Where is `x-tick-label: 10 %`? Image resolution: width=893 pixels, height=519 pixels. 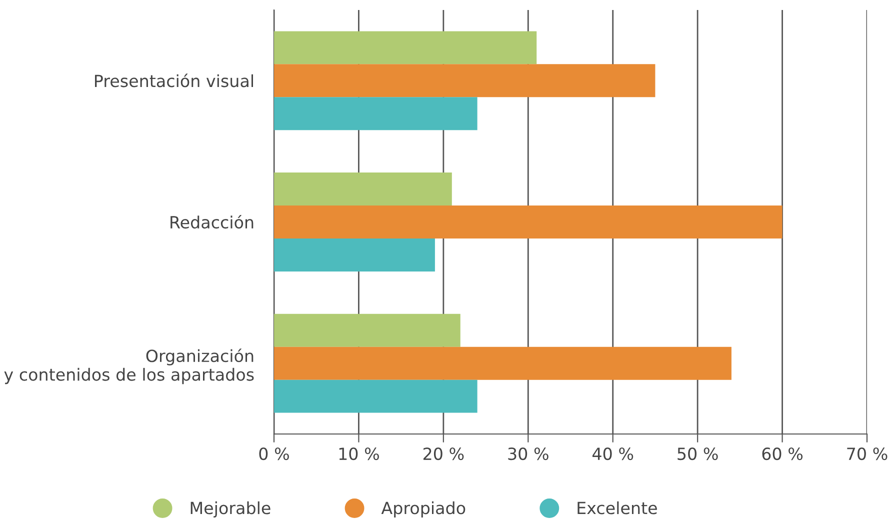
x-tick-label: 10 % is located at coordinates (359, 453).